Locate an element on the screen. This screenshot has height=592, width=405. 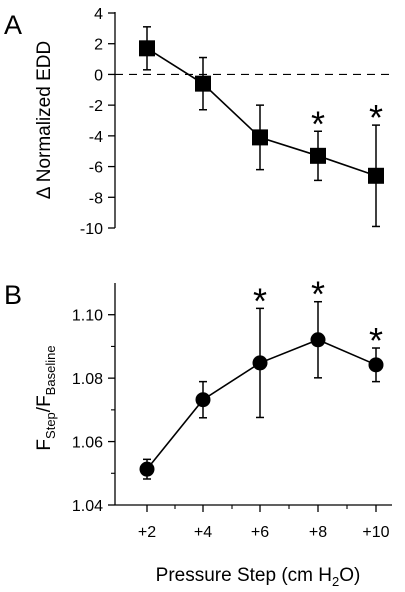
y-tick-label: 1.08 is located at coordinates (87, 379).